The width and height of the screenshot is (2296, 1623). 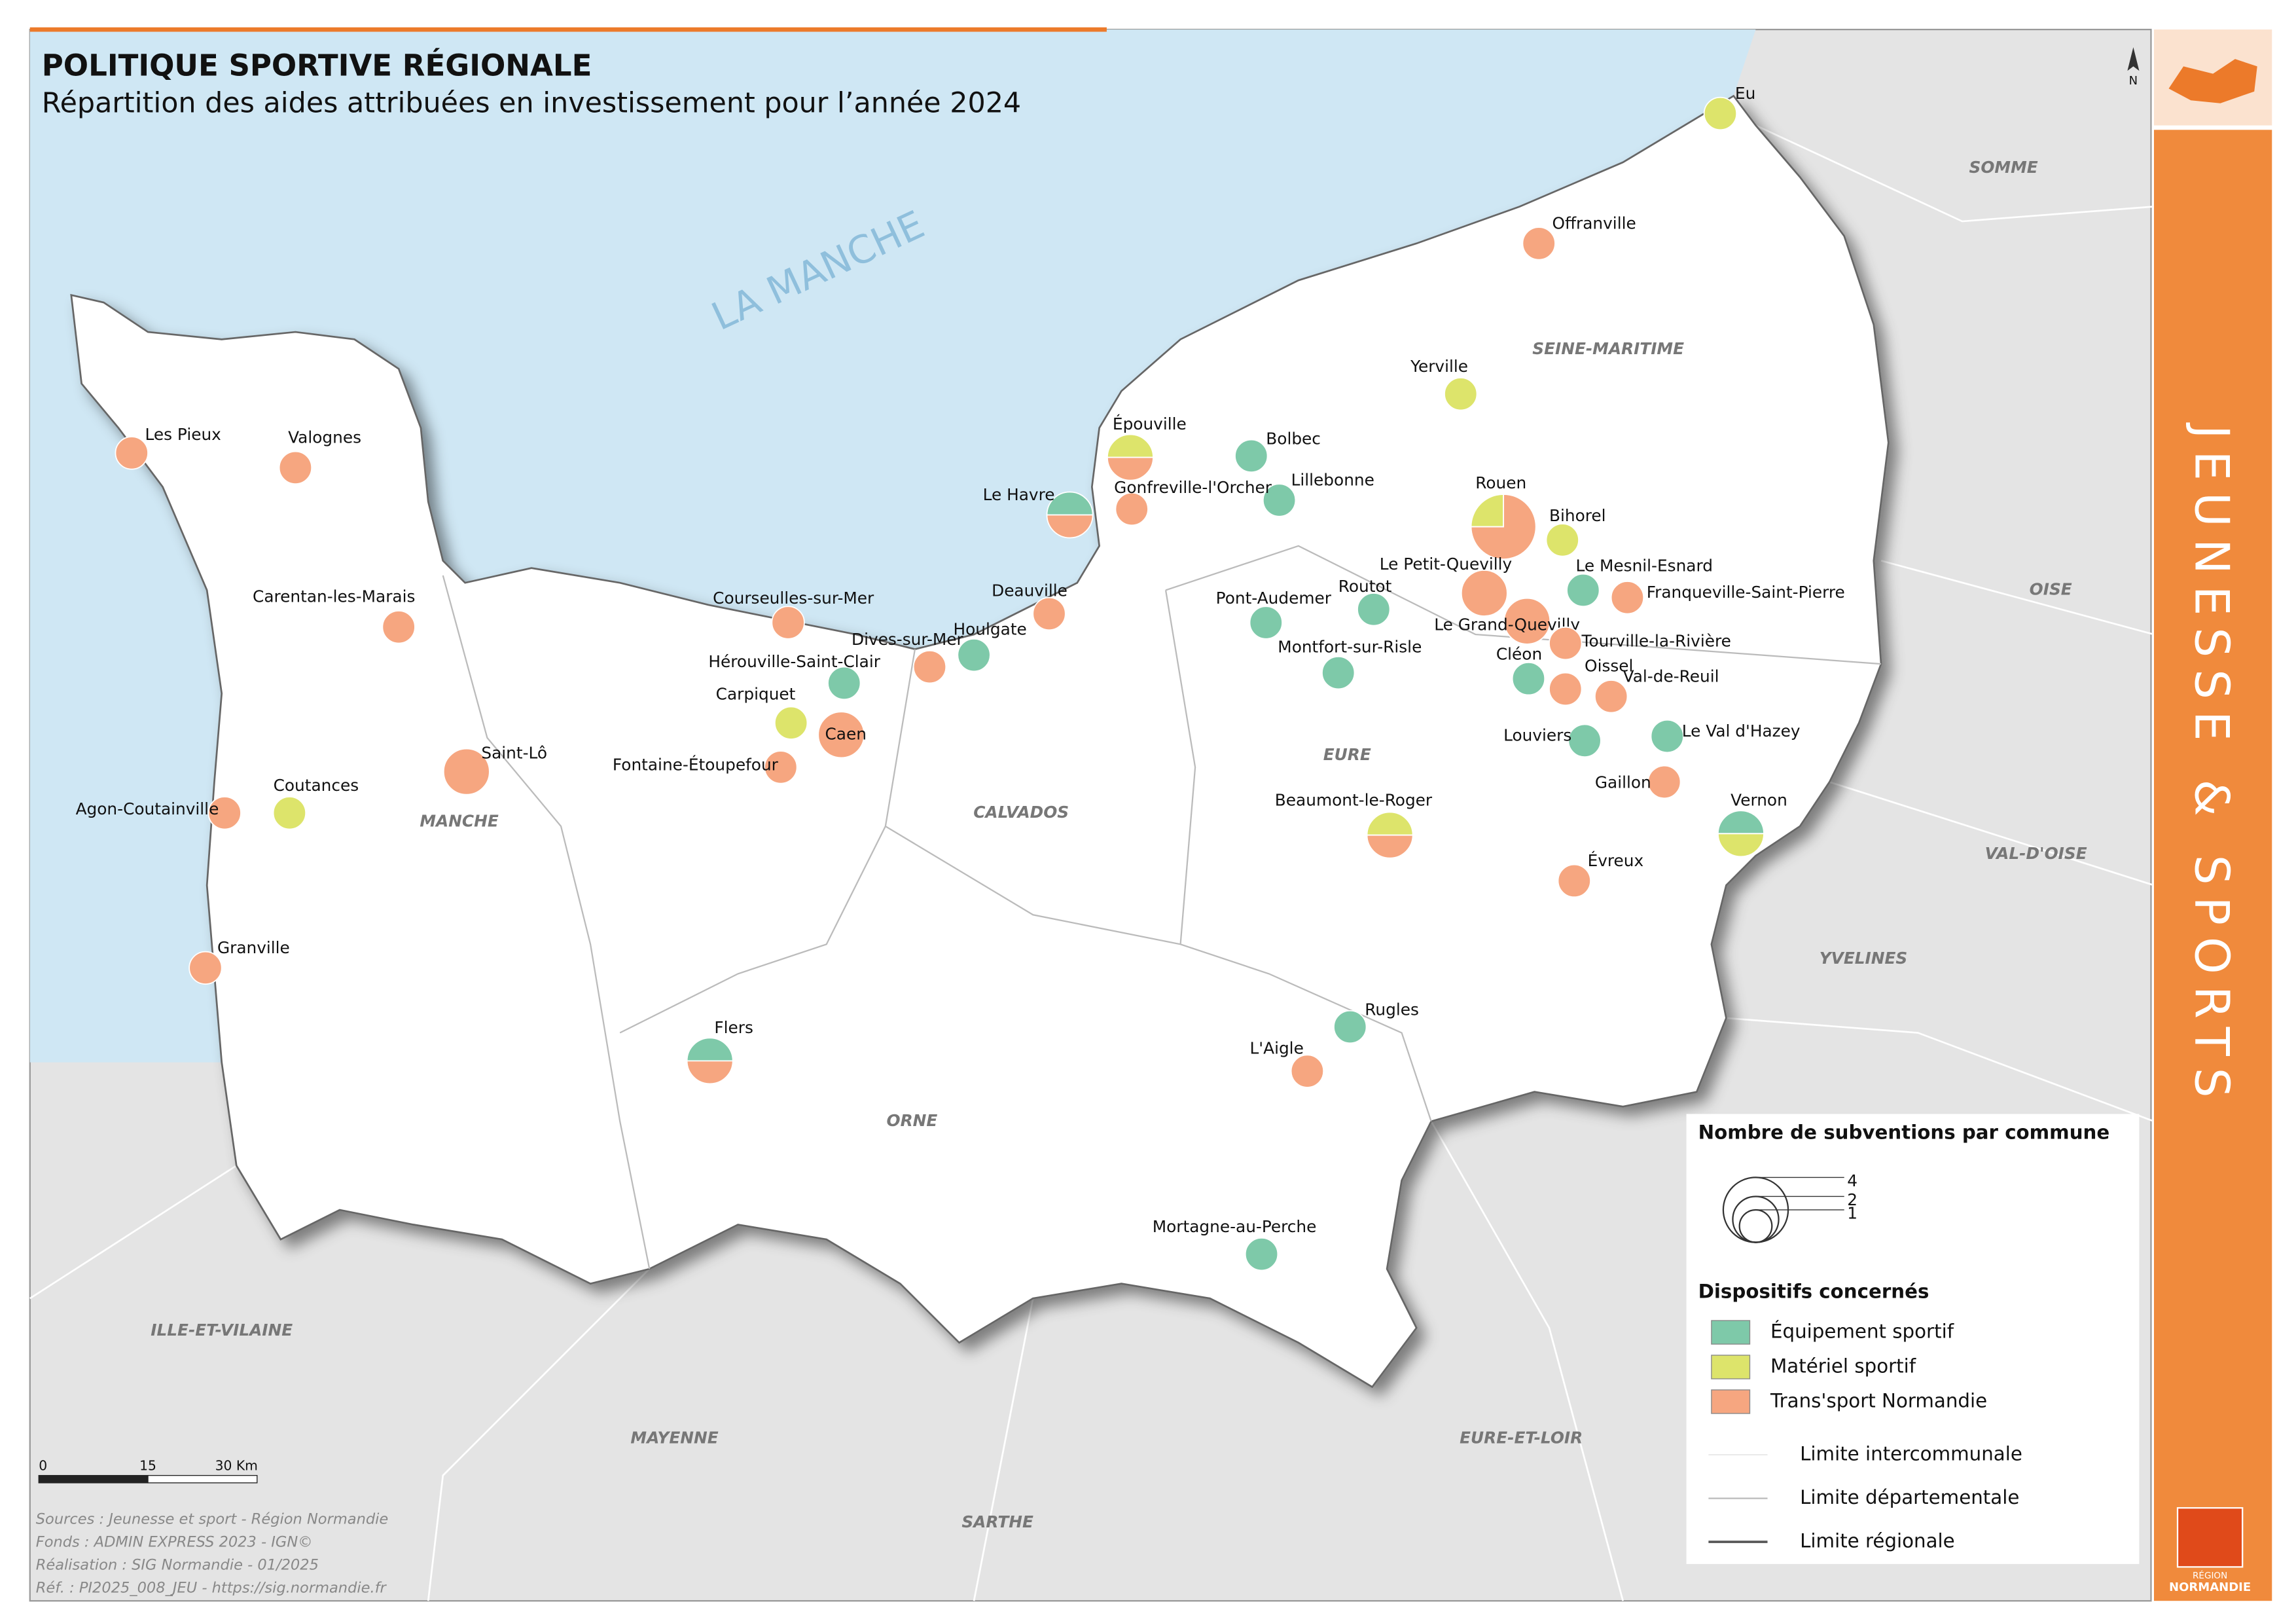 What do you see at coordinates (997, 1521) in the screenshot?
I see `region-label: SARTHE` at bounding box center [997, 1521].